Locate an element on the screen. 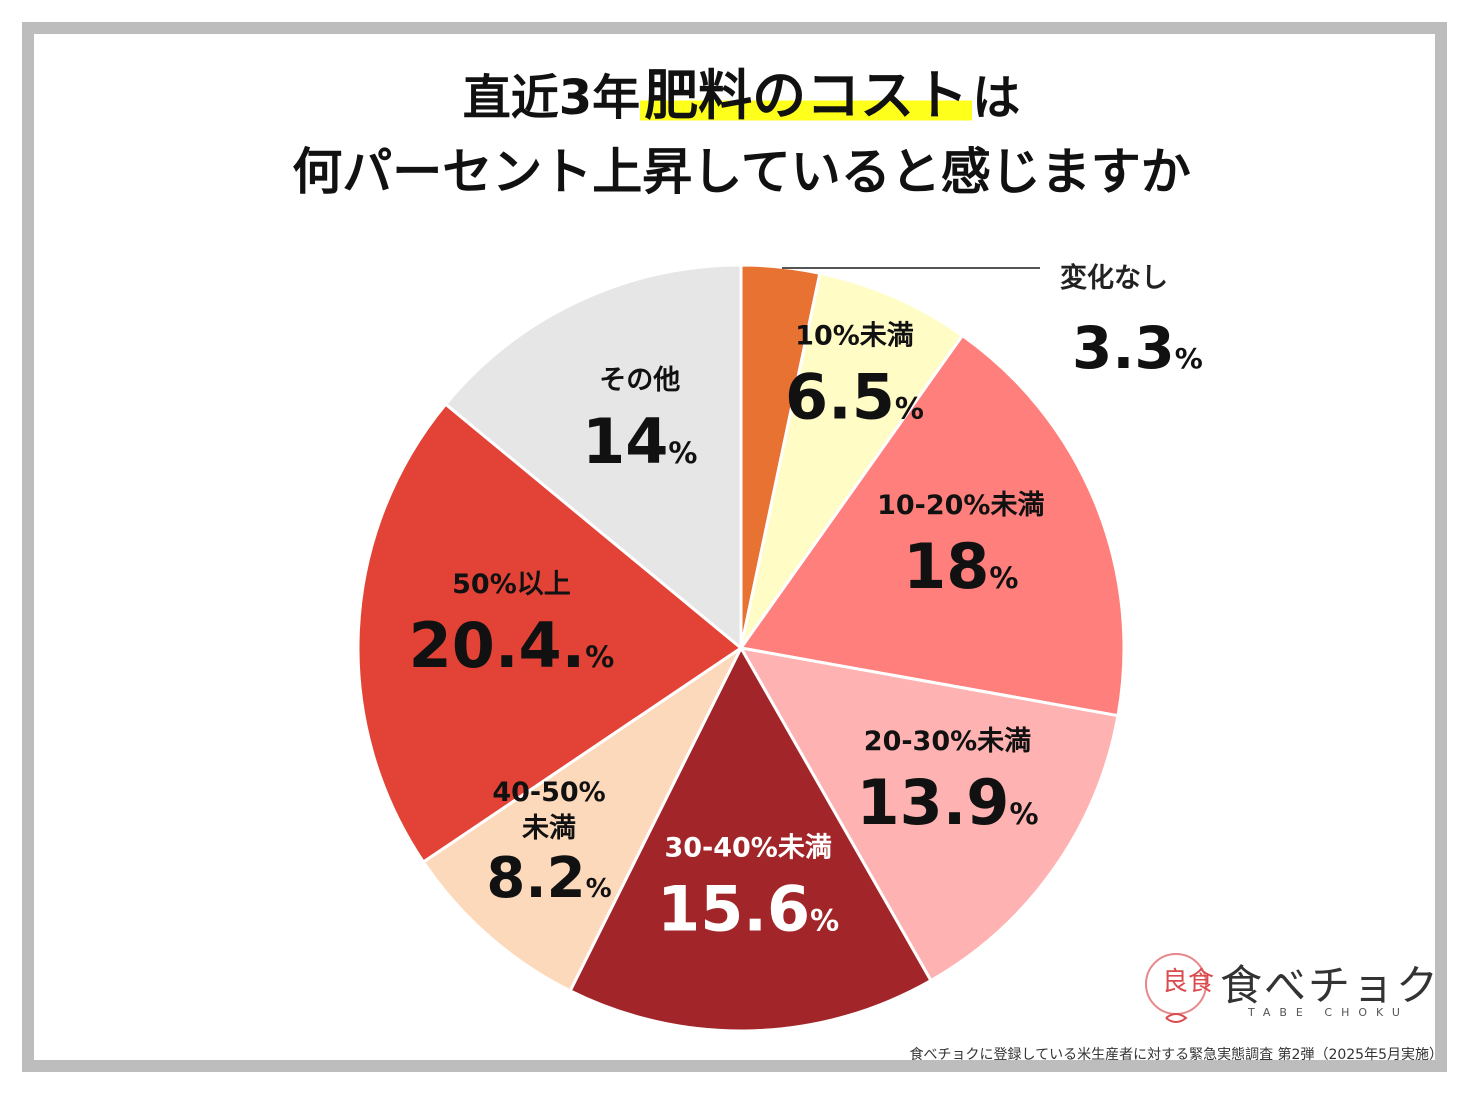 This screenshot has width=1483, height=1112. logo-mark-icon: 良食 is located at coordinates (1179, 988).